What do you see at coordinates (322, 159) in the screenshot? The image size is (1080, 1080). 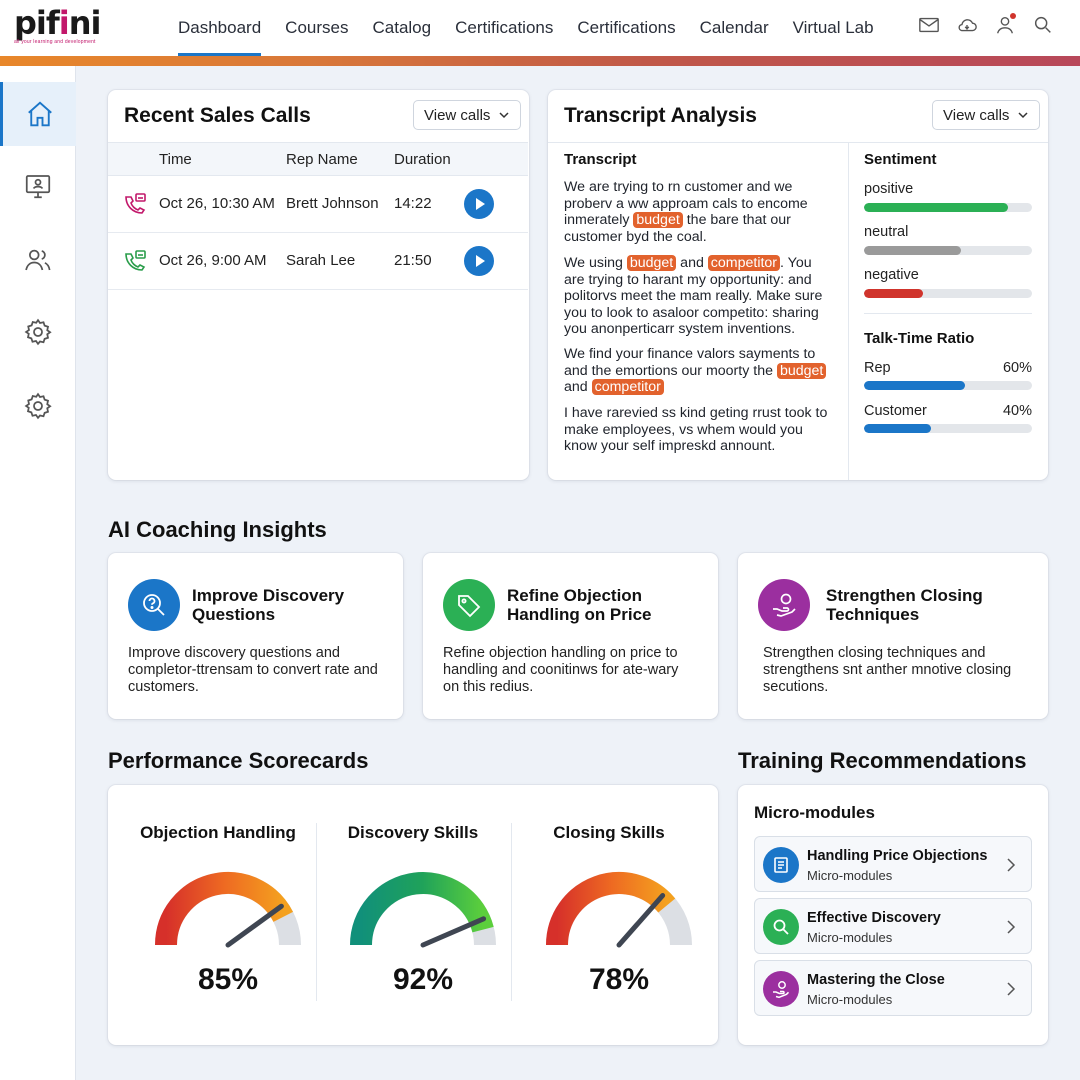 I see `col-rep-name: Rep Name` at bounding box center [322, 159].